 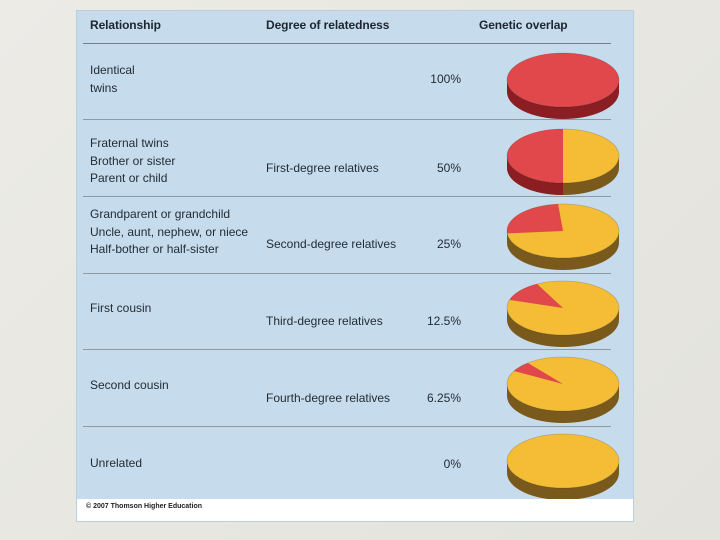 I want to click on relationship-line: Half-bother or half-sister, so click(x=154, y=249).